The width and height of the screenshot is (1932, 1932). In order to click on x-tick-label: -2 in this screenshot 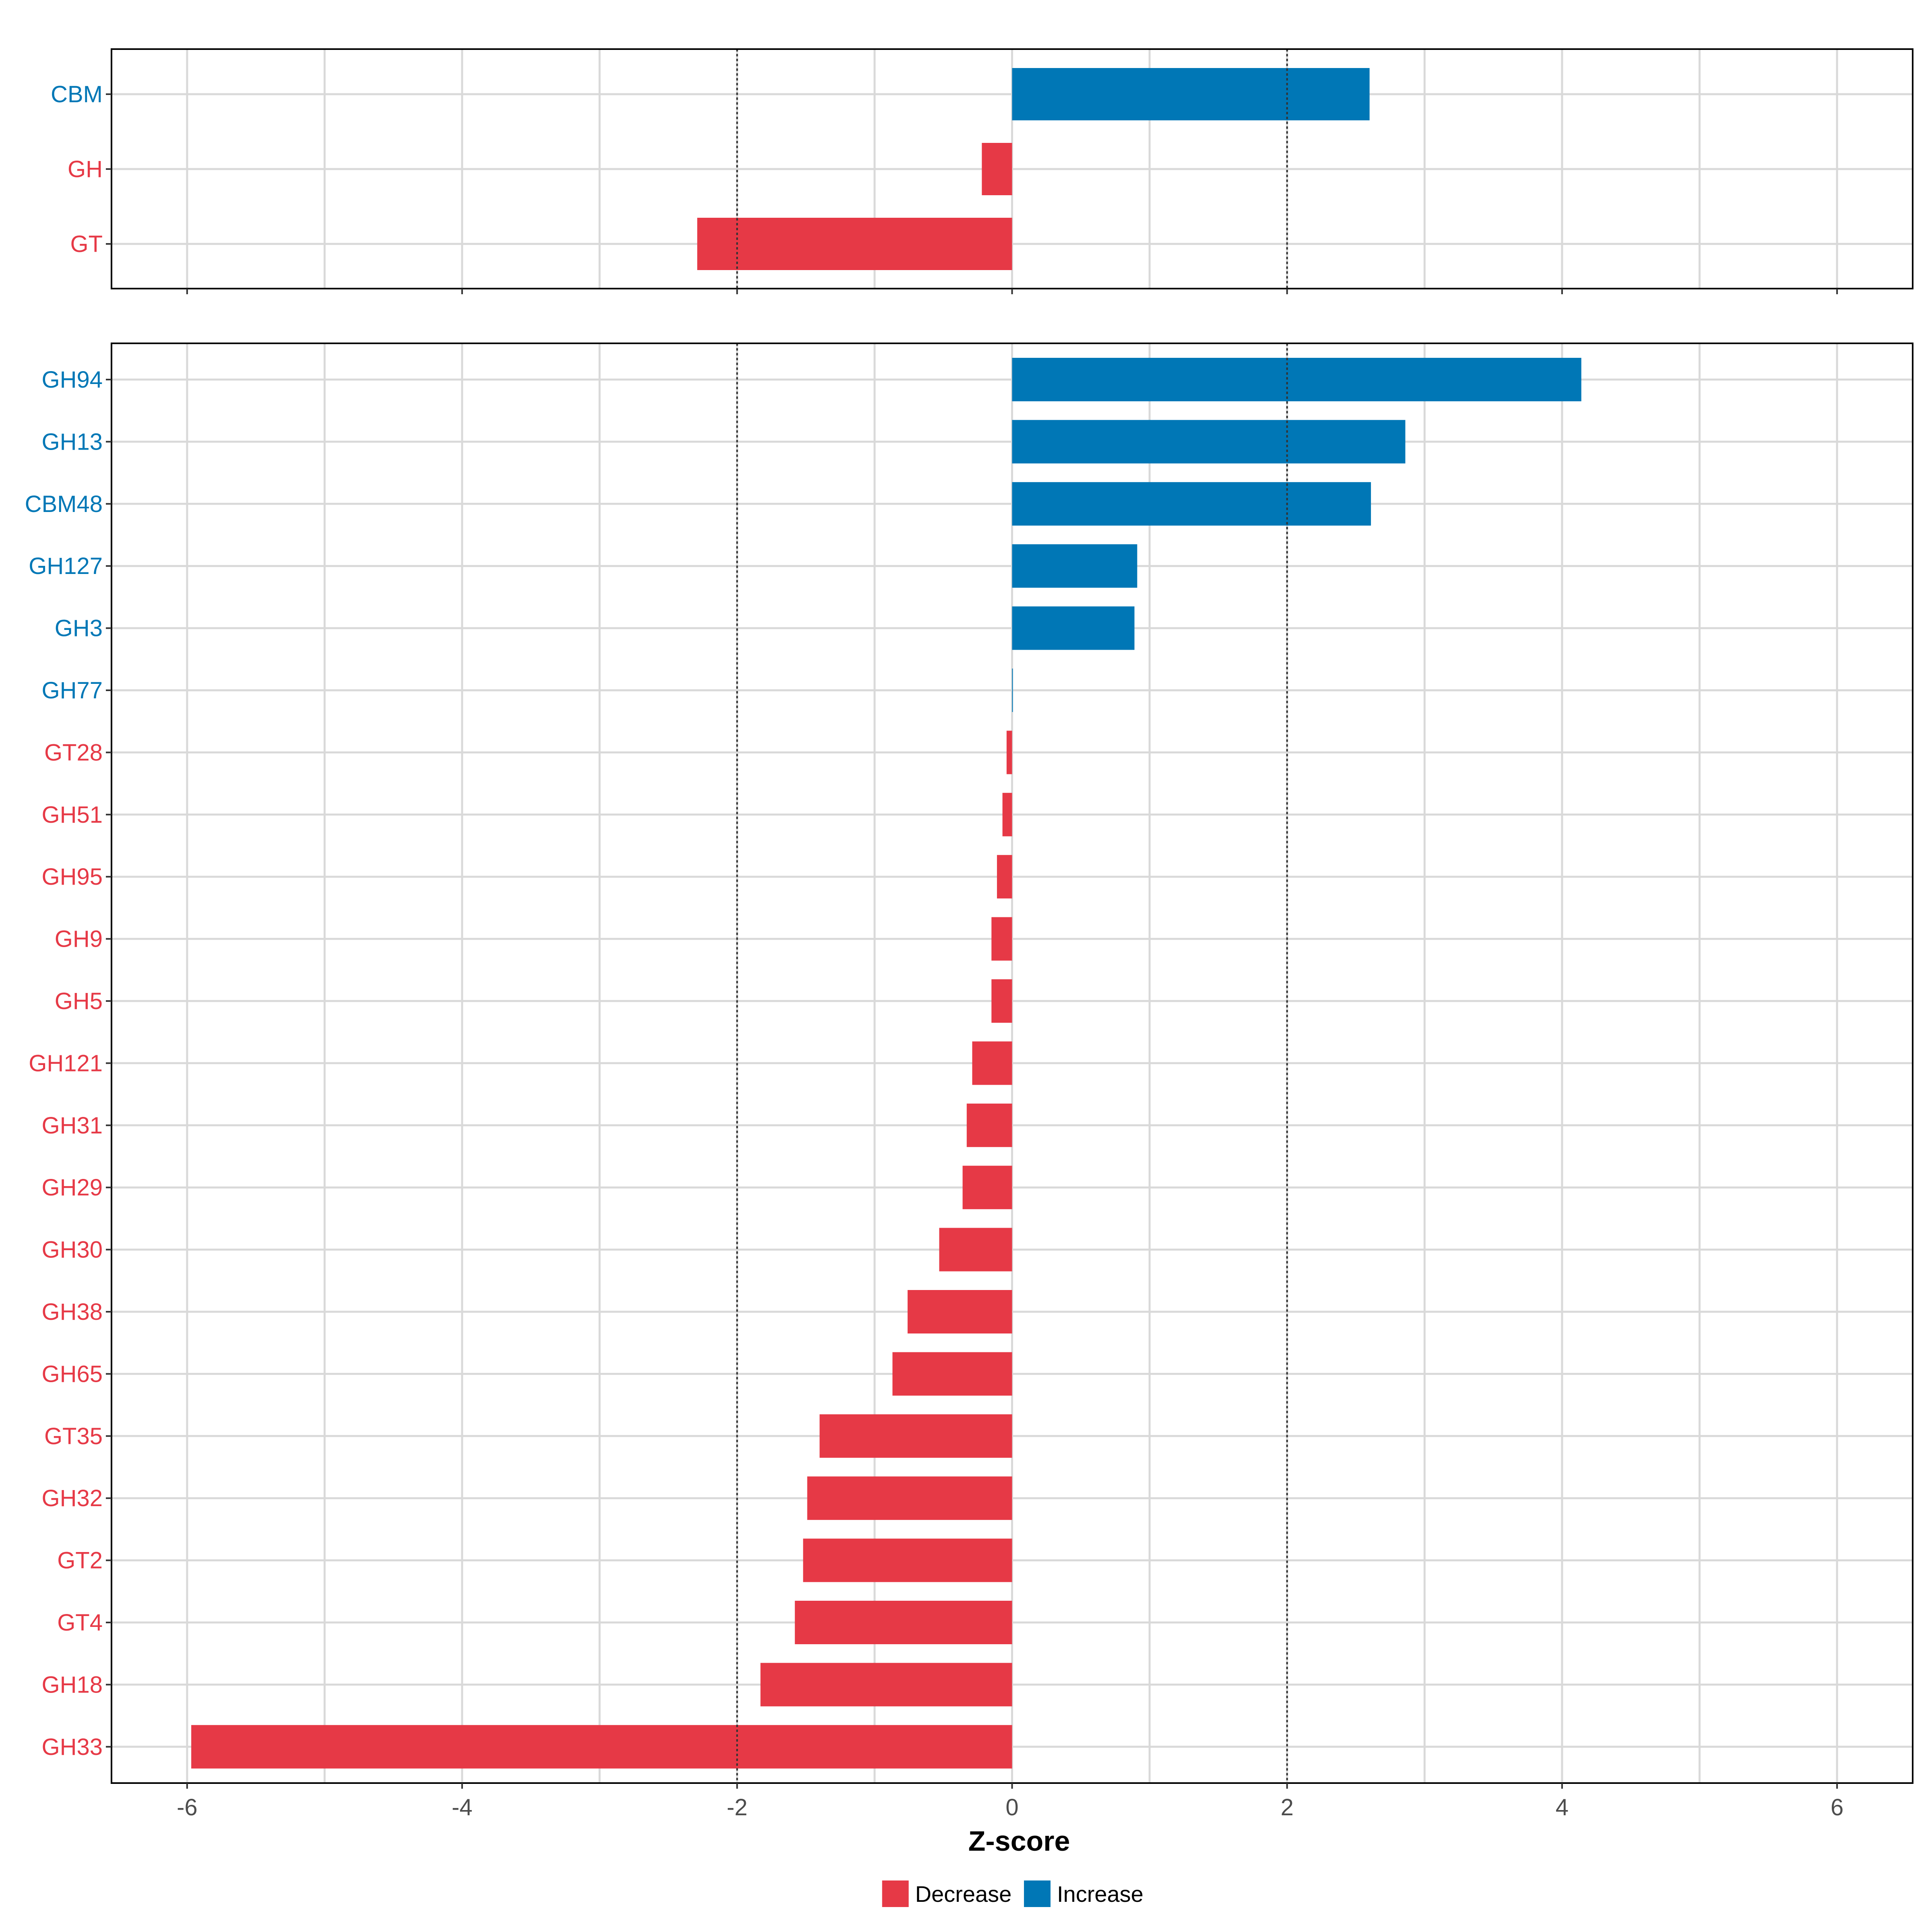, I will do `click(737, 1807)`.